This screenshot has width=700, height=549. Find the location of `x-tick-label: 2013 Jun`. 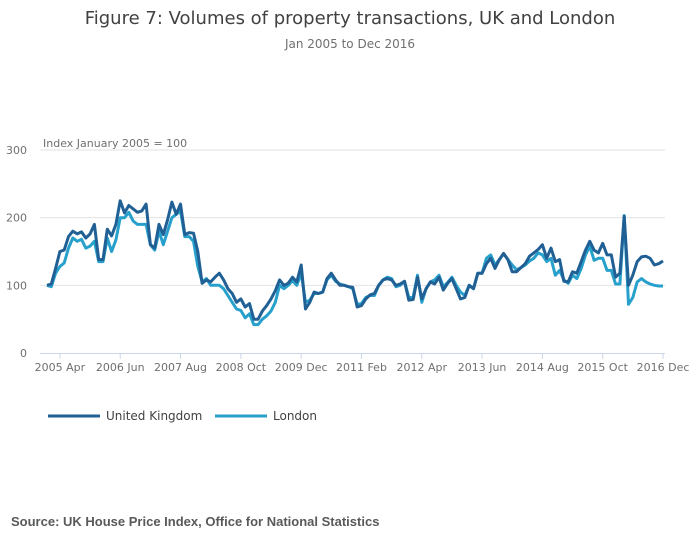

x-tick-label: 2013 Jun is located at coordinates (482, 367).